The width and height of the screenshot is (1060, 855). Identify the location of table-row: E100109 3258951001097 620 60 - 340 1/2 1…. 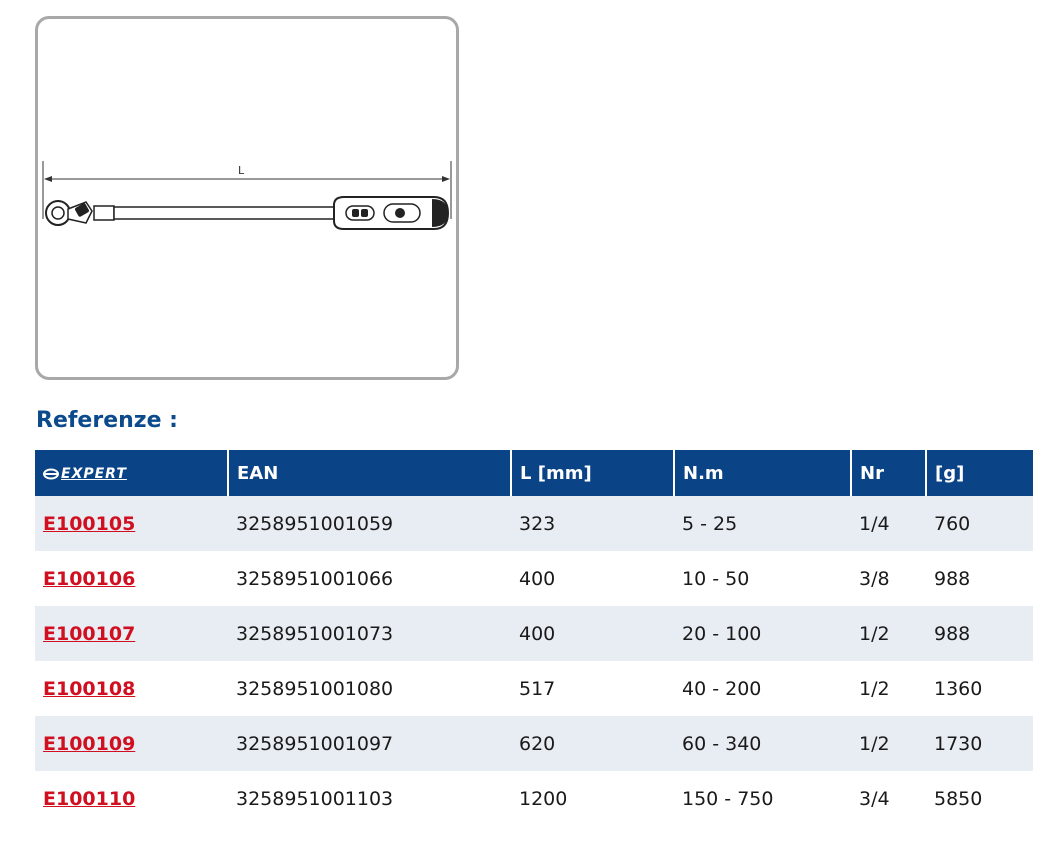
(534, 743).